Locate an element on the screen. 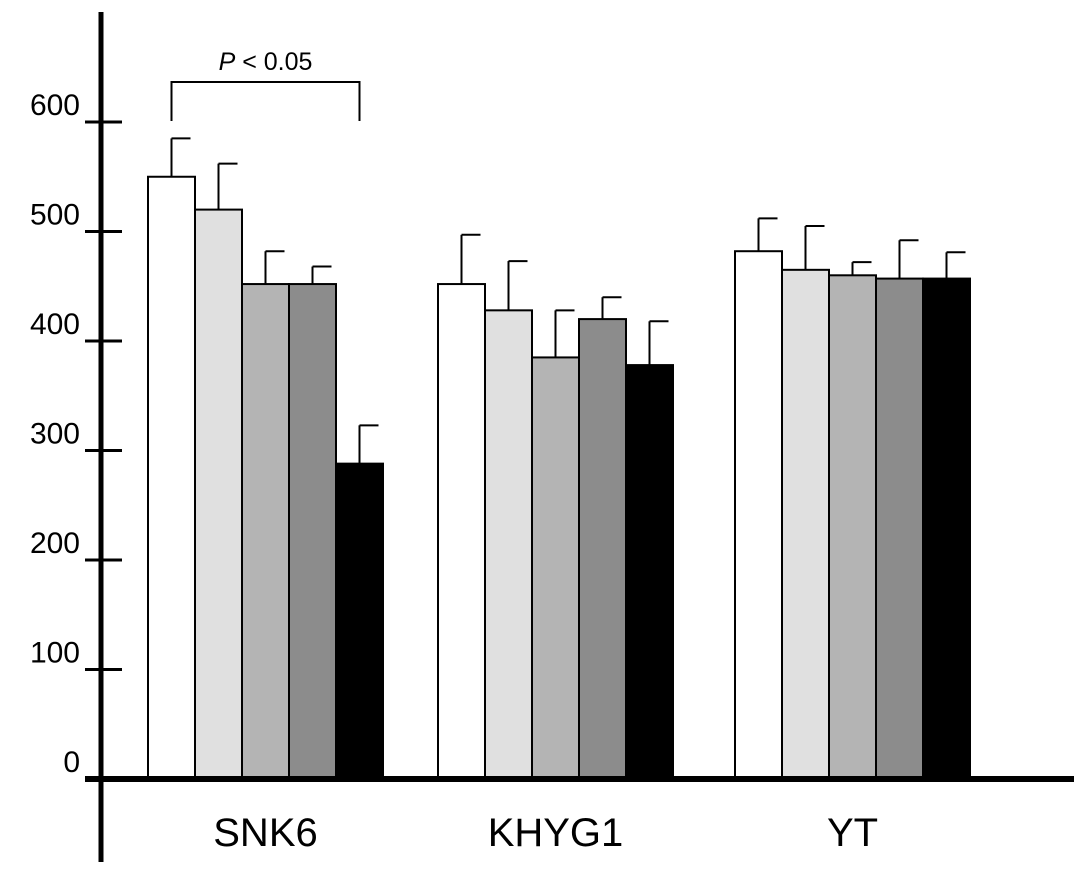  y-ticks-layer: 0 100 200 300 400 500 600 is located at coordinates (76, 434).